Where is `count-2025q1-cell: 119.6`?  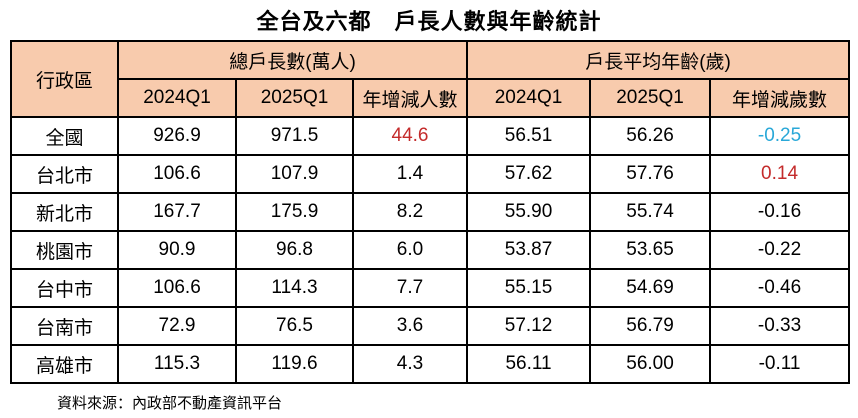 count-2025q1-cell: 119.6 is located at coordinates (294, 364).